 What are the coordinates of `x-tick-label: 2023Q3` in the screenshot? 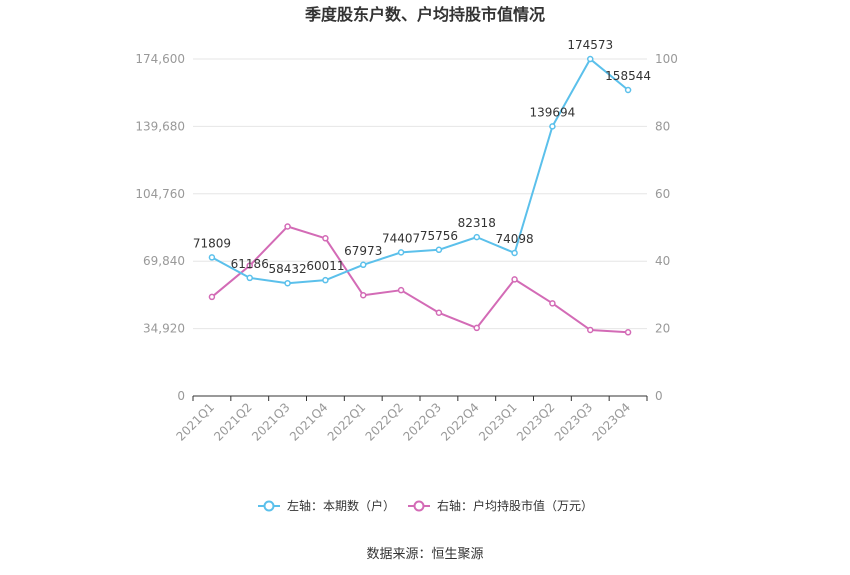 It's located at (574, 422).